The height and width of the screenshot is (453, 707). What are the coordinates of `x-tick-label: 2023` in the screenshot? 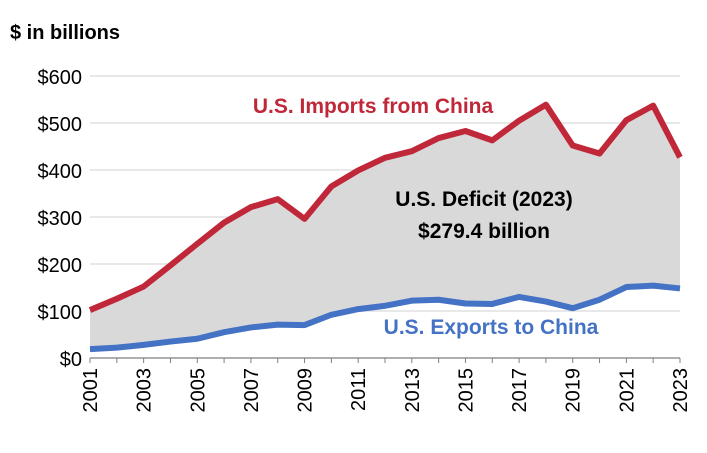 It's located at (681, 390).